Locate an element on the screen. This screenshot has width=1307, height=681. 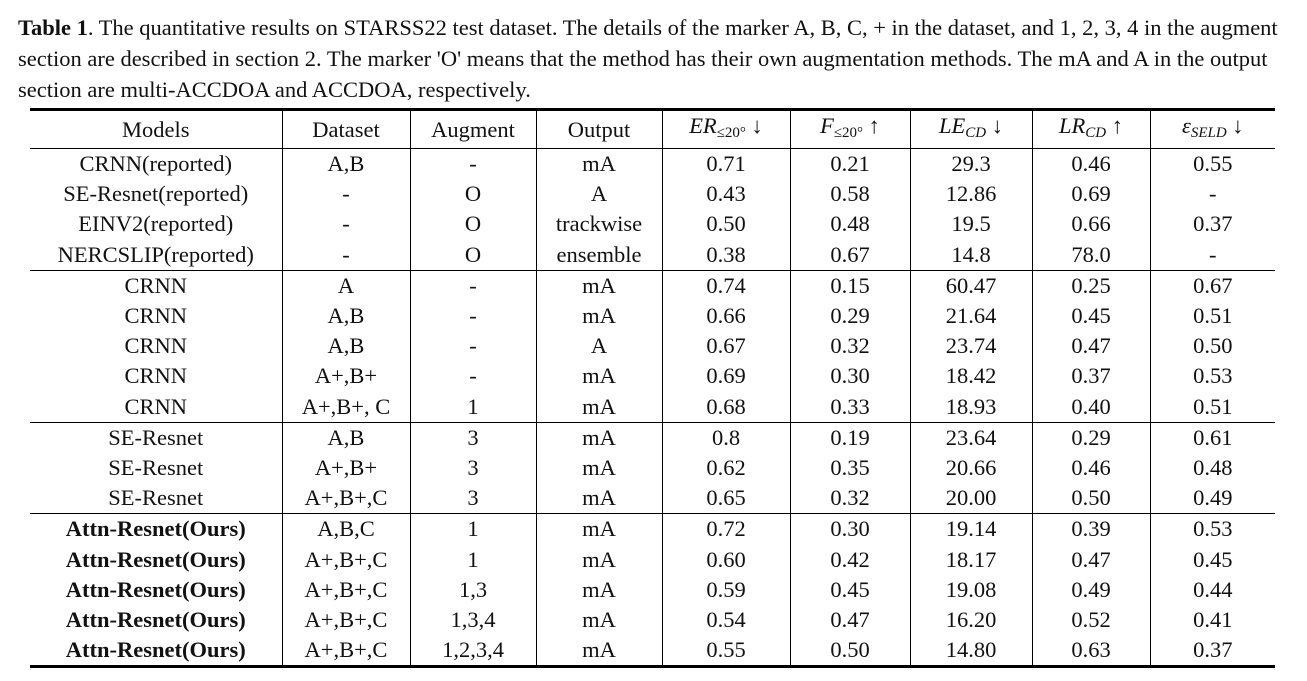
cell-augment: 1,2,3,4 is located at coordinates (473, 650).